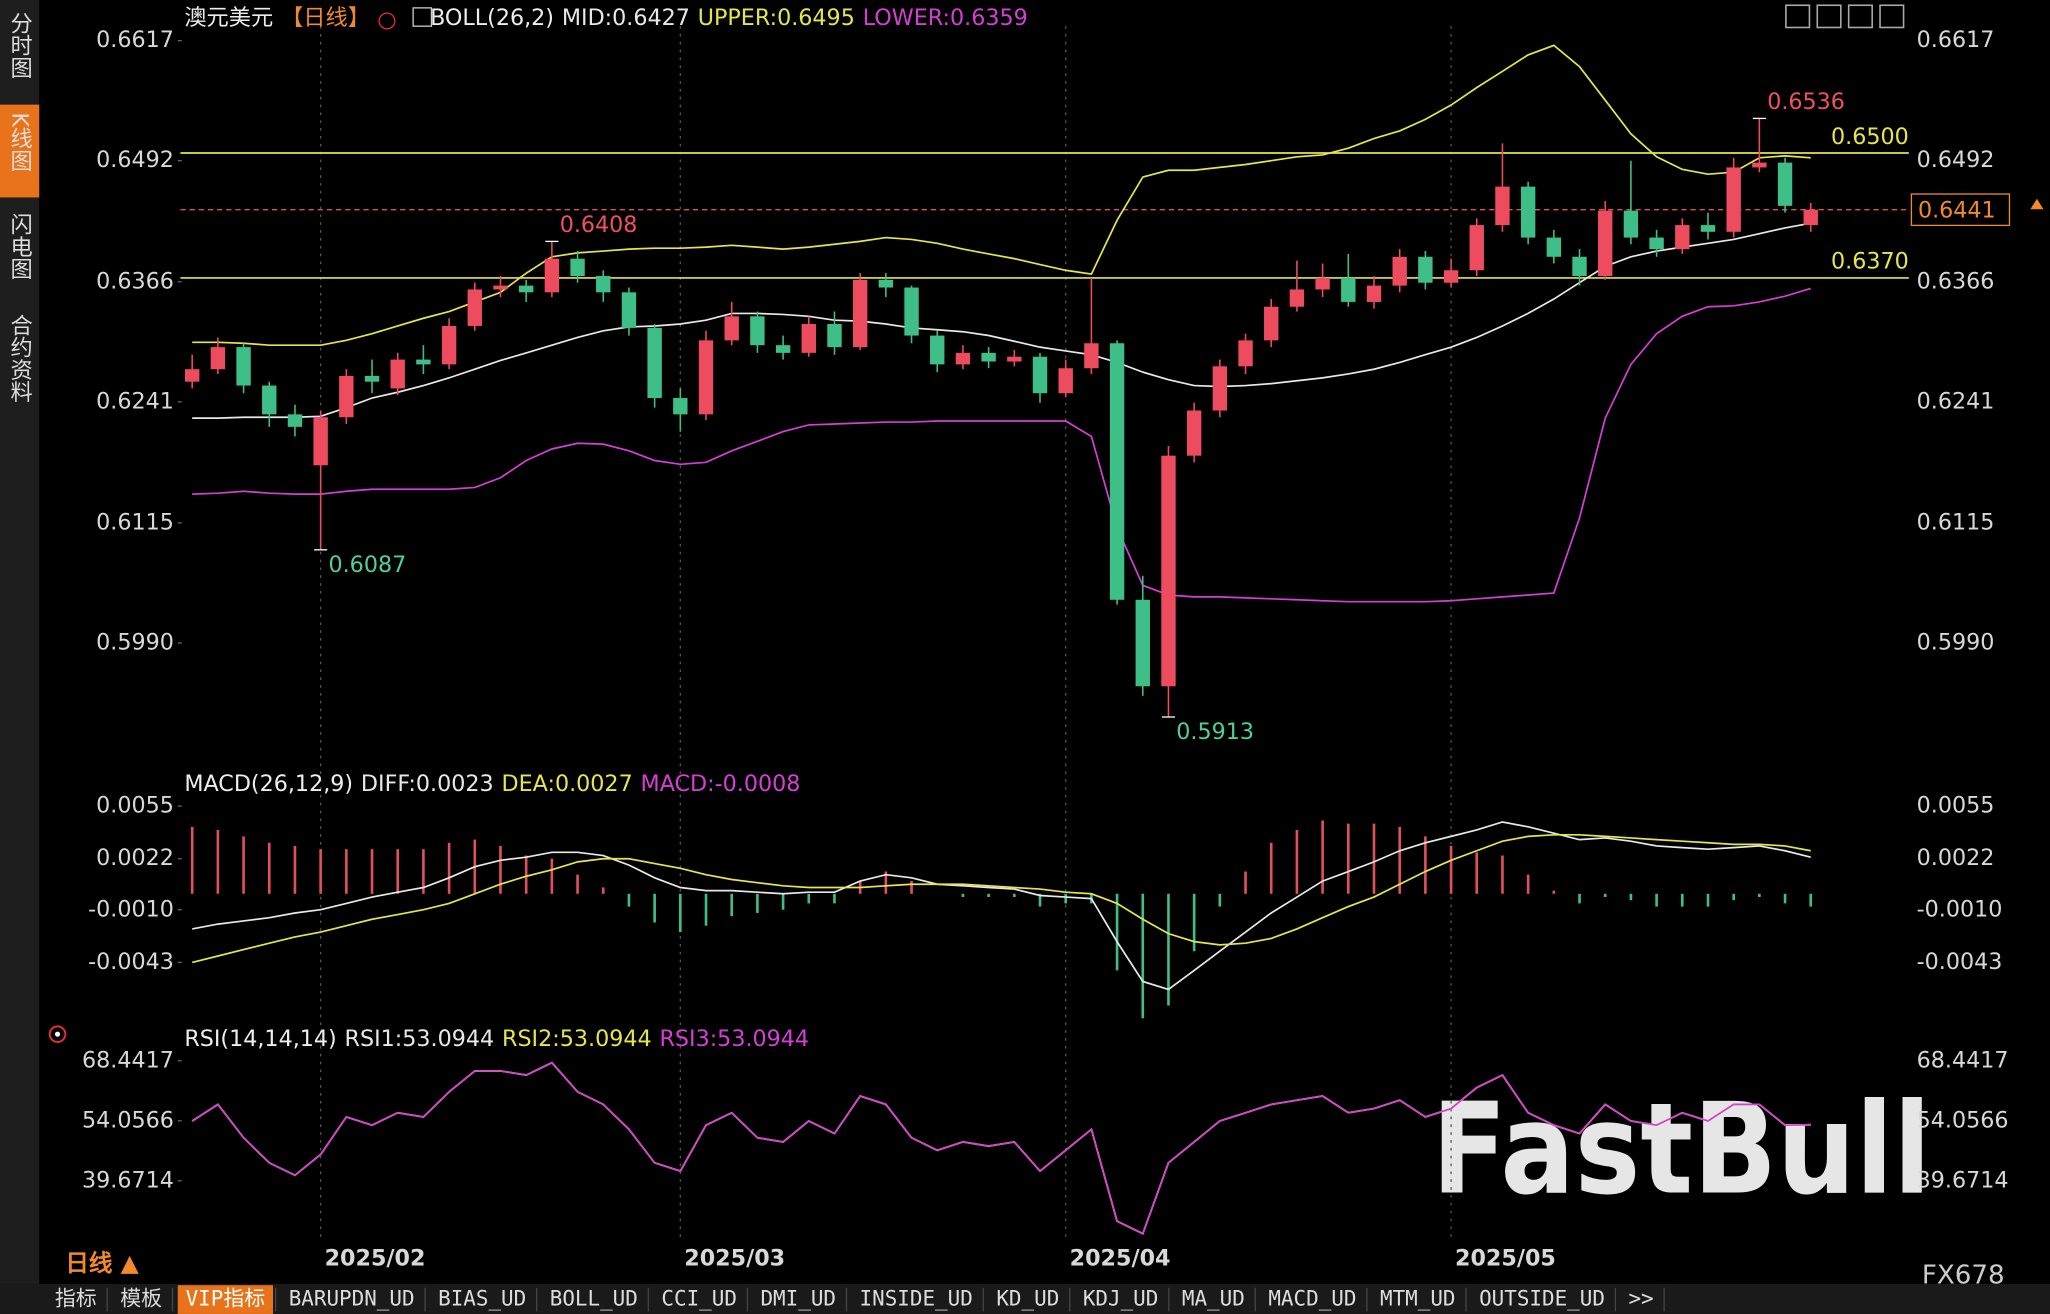  Describe the element at coordinates (1956, 858) in the screenshot. I see `y-tick-label-right: 0.0022` at that location.